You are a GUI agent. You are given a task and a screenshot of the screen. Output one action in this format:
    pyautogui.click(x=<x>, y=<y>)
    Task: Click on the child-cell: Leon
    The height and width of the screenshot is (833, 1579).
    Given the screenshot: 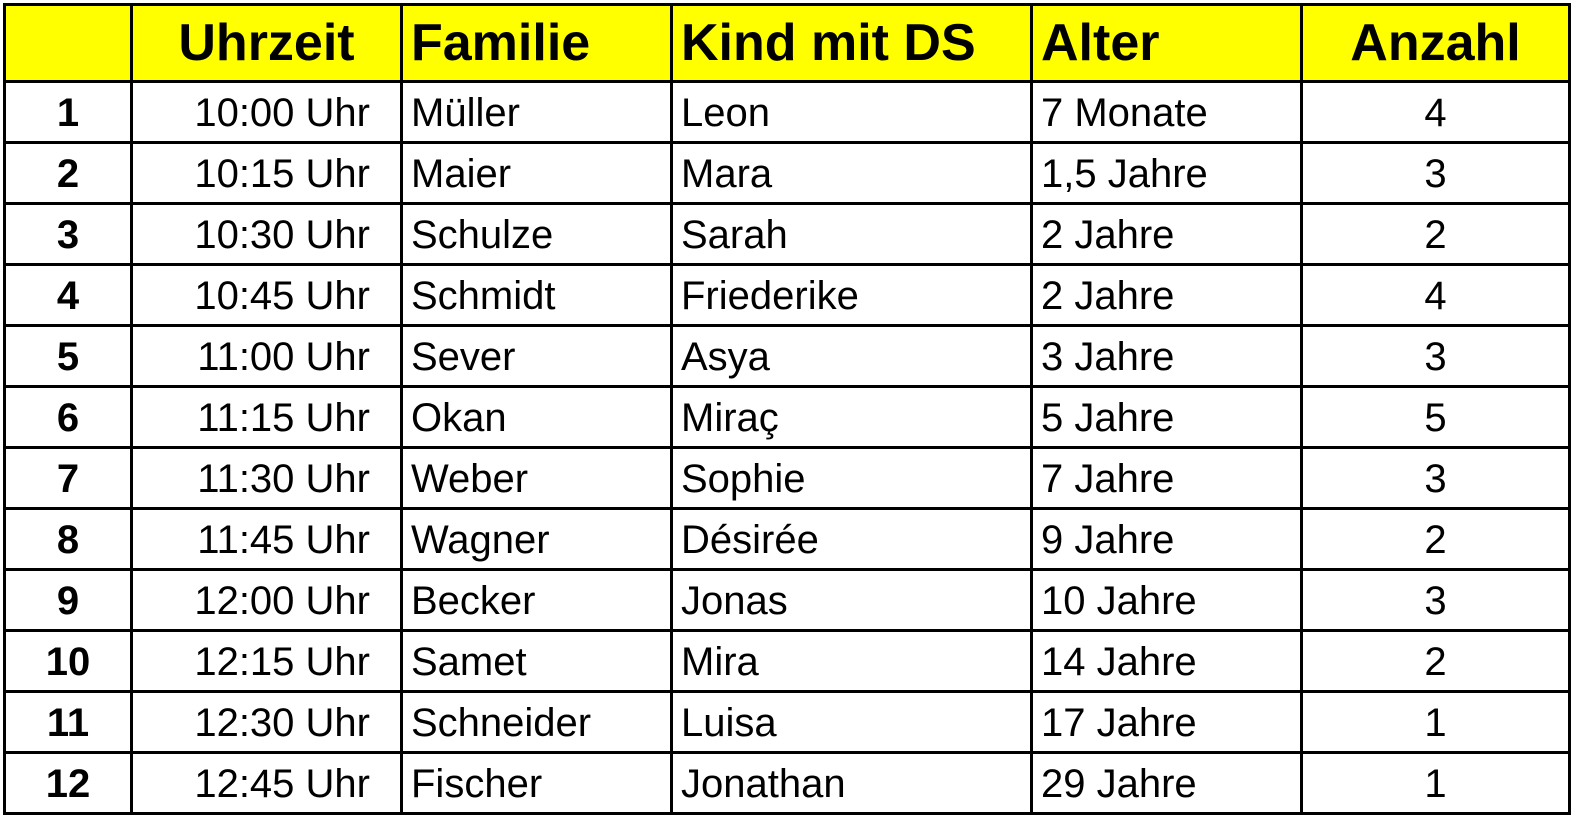 What is the action you would take?
    pyautogui.click(x=851, y=112)
    